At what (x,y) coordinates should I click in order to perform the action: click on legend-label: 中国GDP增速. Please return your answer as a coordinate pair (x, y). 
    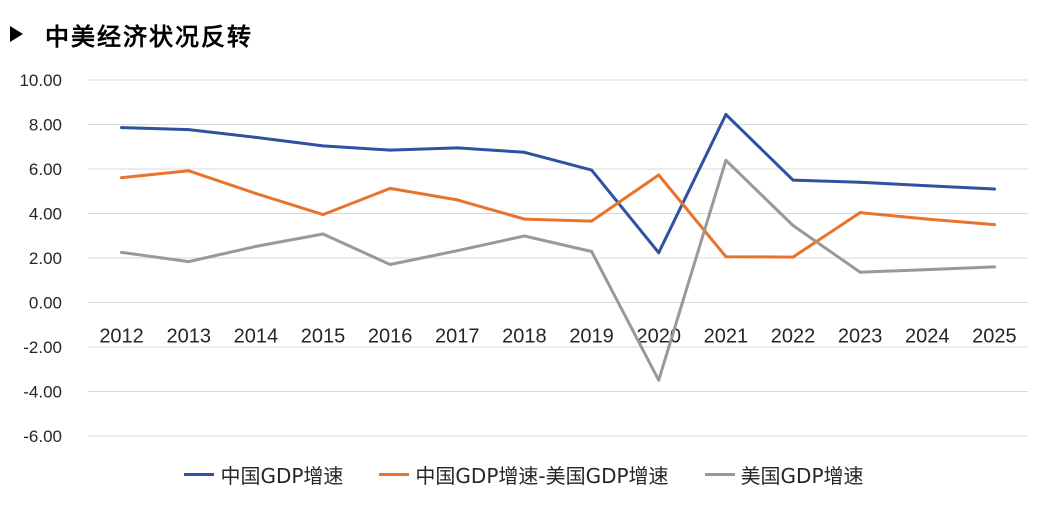
    Looking at the image, I should click on (282, 475).